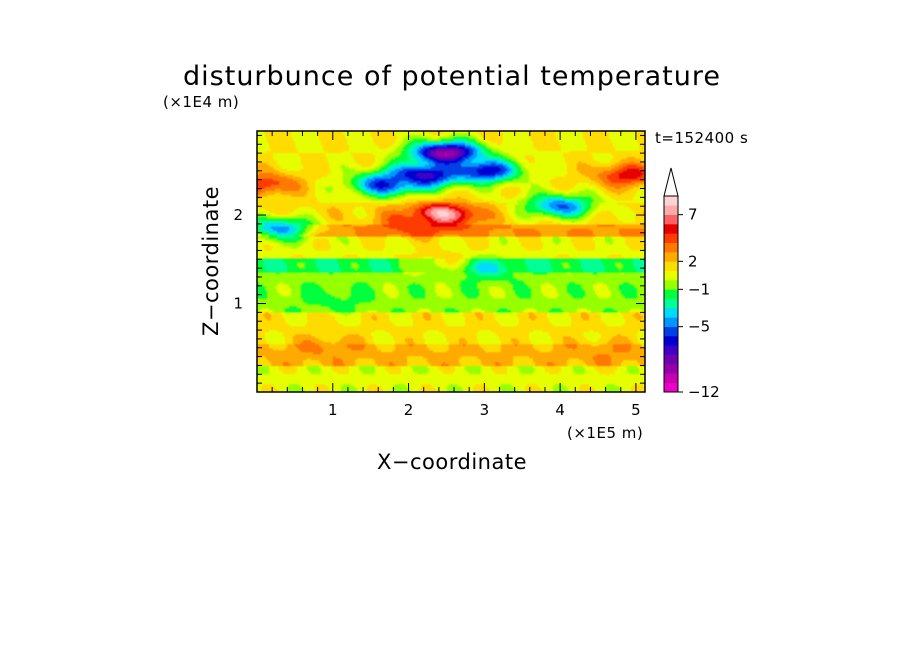  I want to click on chart-title: disturbunce of potential temperature, so click(452, 76).